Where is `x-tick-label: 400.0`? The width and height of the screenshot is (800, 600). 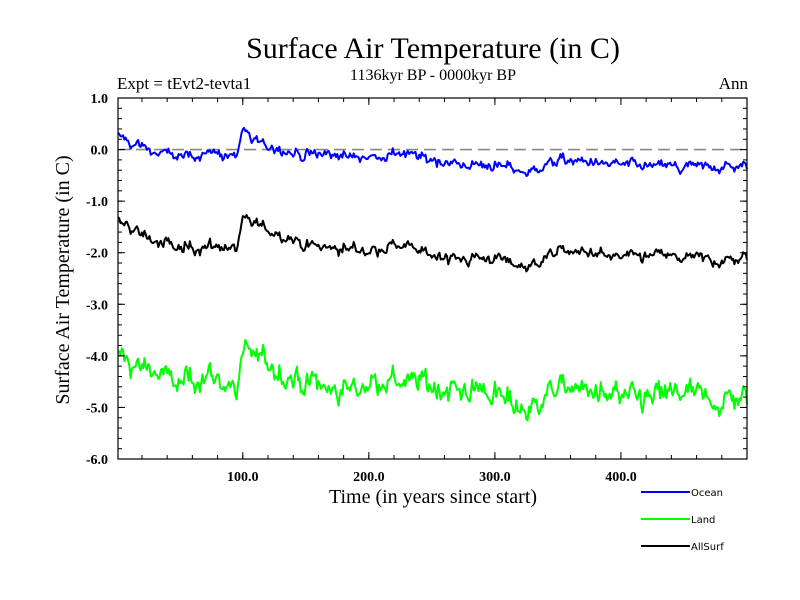 x-tick-label: 400.0 is located at coordinates (621, 477).